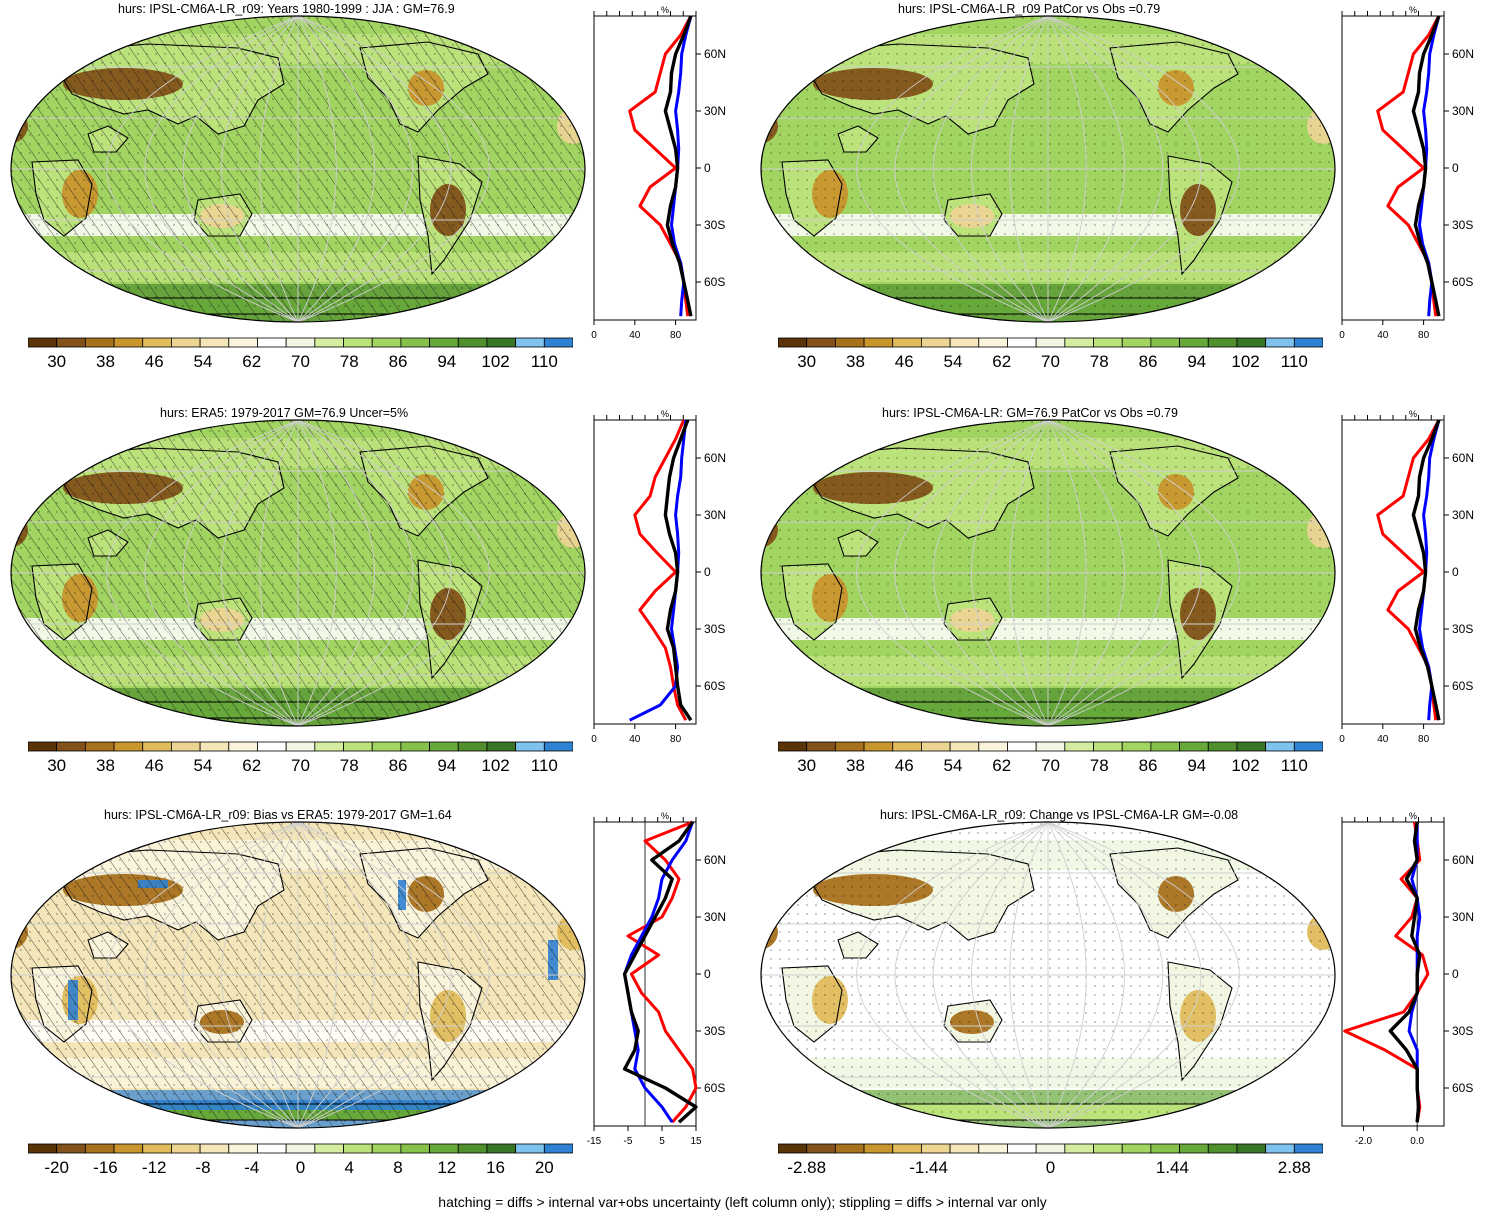 This screenshot has width=1485, height=1212. What do you see at coordinates (594, 1141) in the screenshot?
I see `x-tick-label: -15` at bounding box center [594, 1141].